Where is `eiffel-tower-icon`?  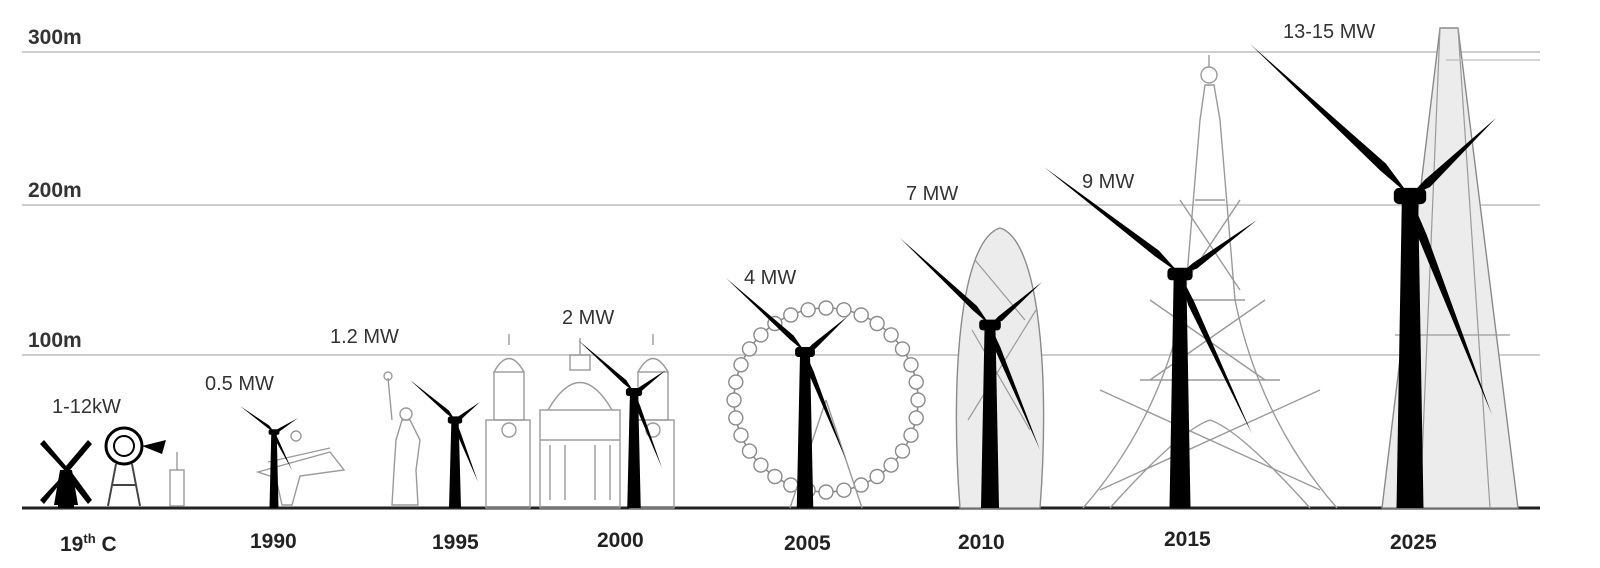 eiffel-tower-icon is located at coordinates (1210, 282).